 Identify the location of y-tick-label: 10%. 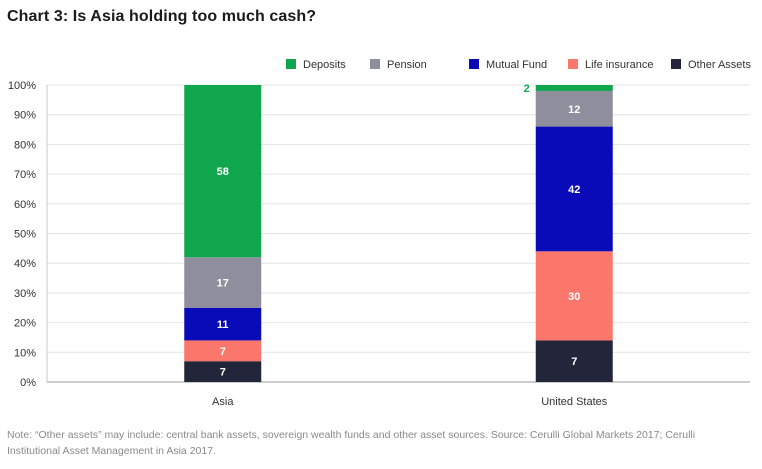
(25, 353).